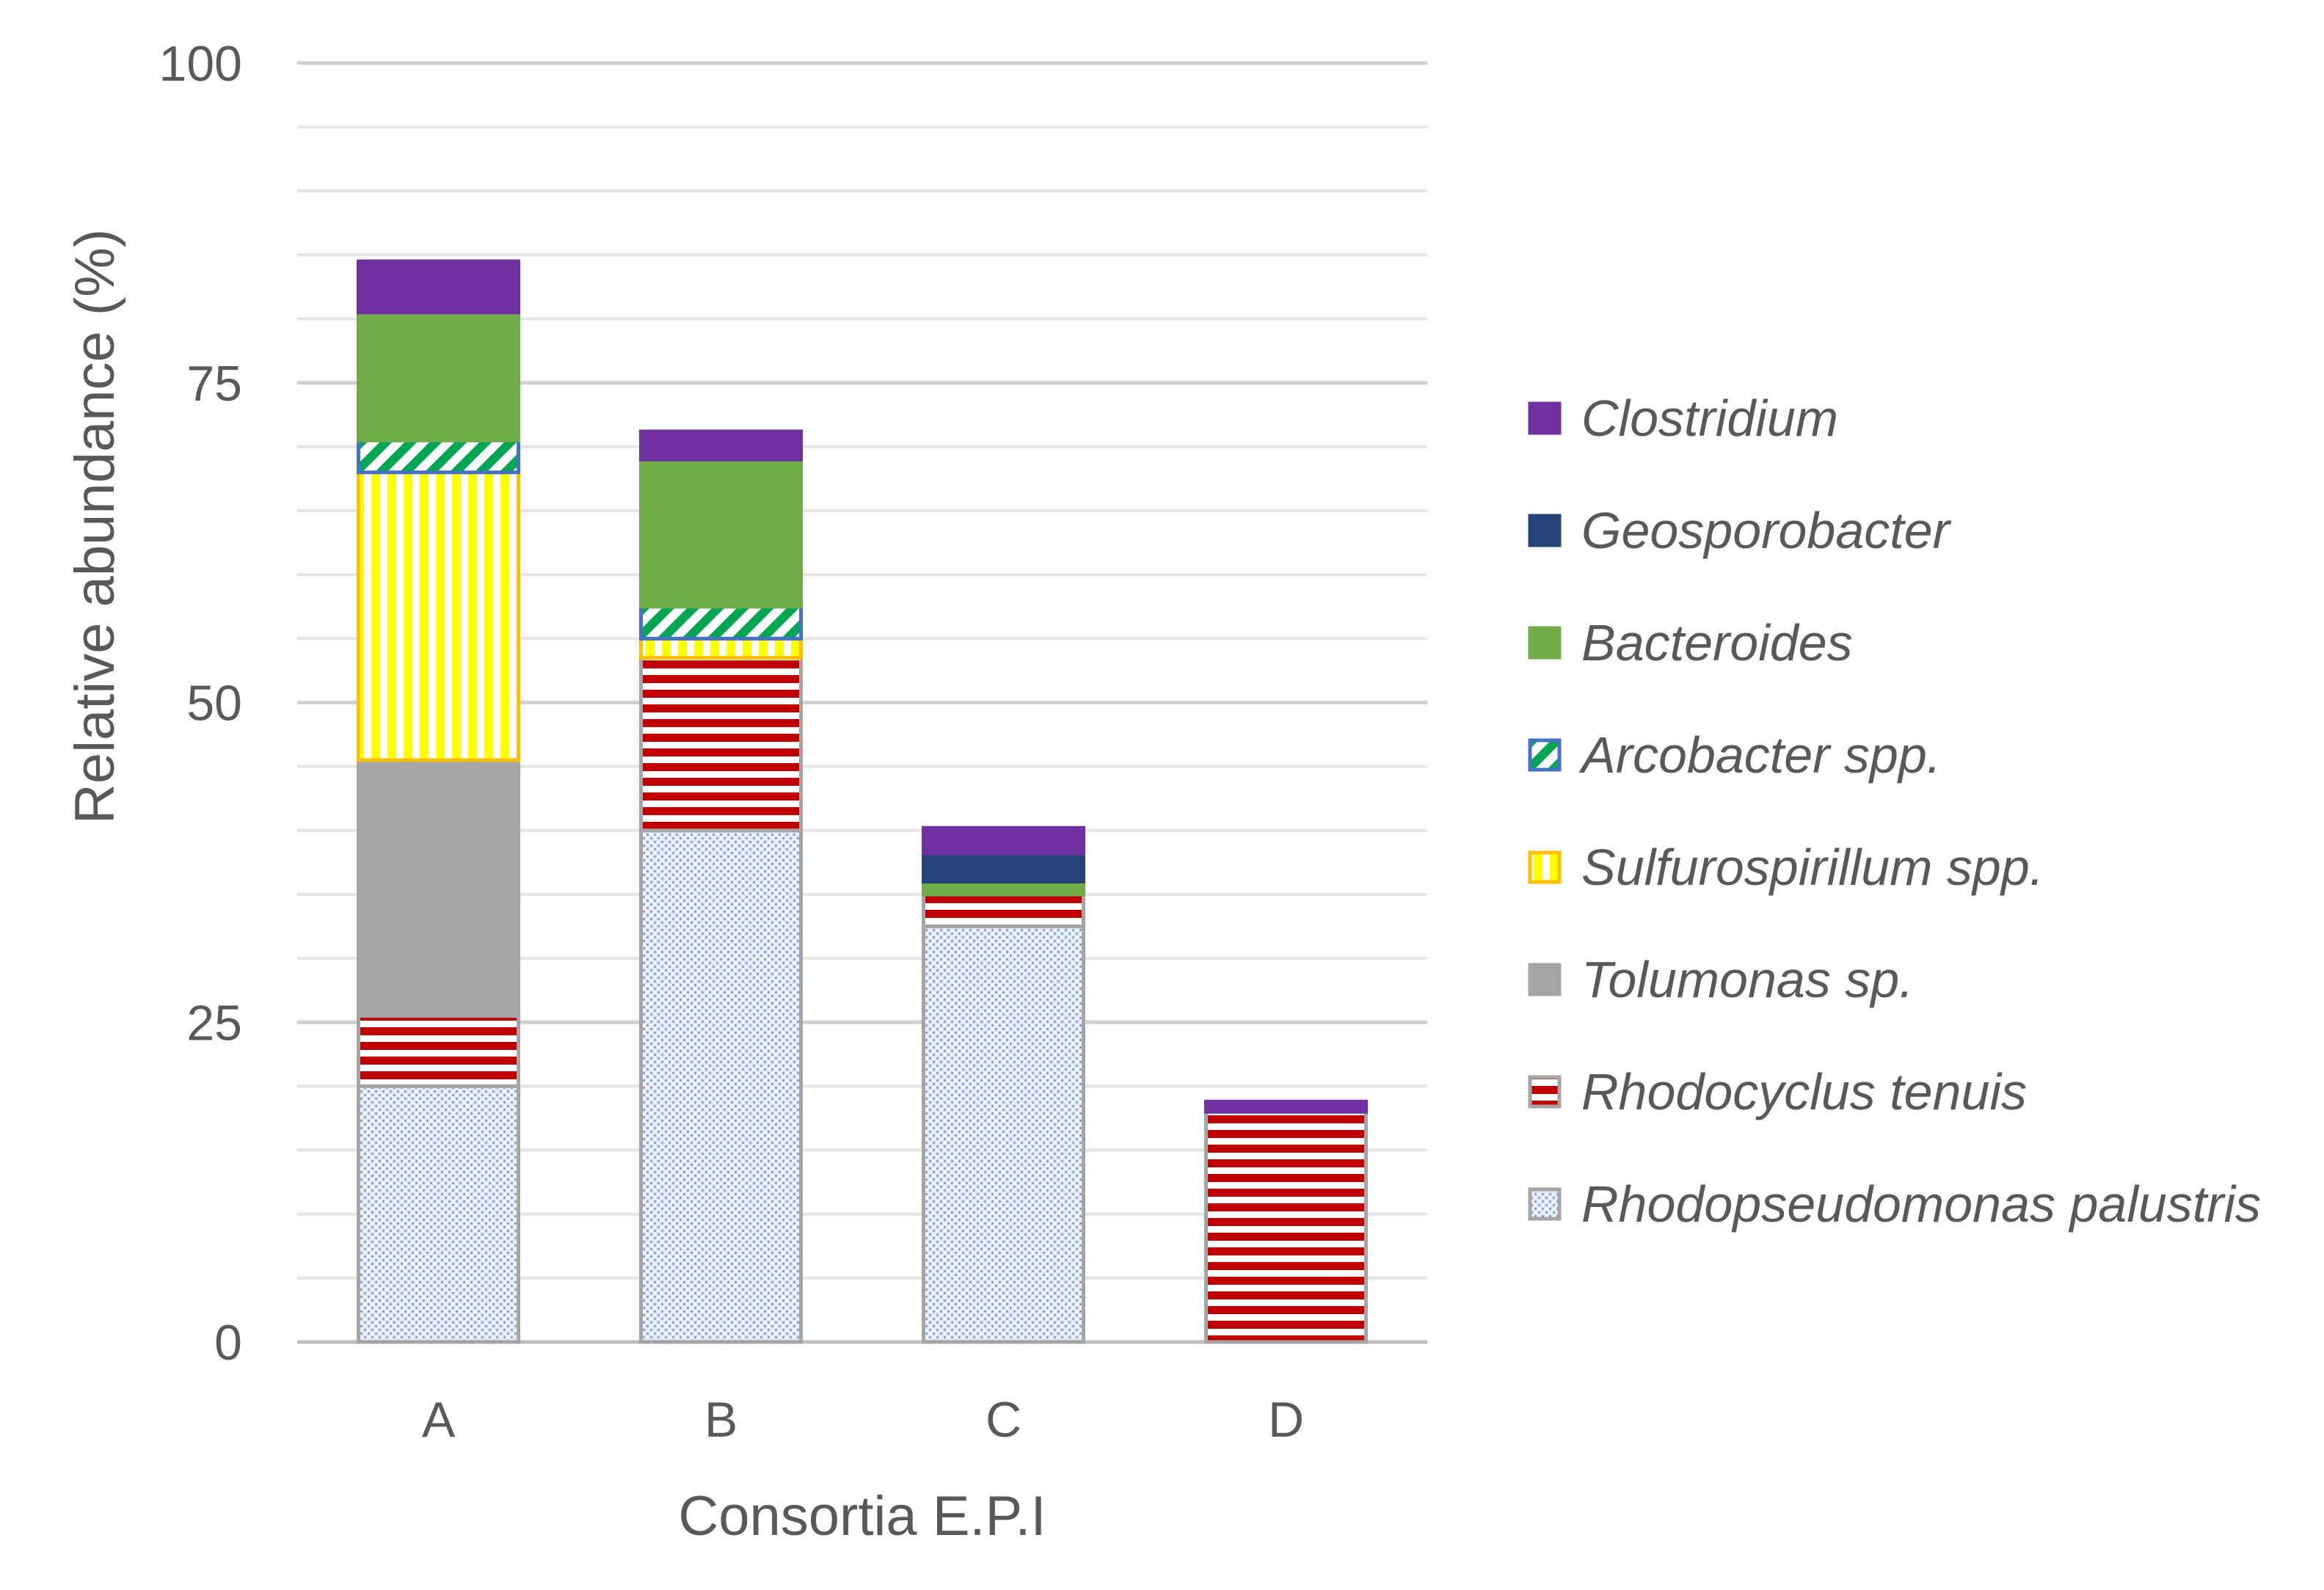 Image resolution: width=2324 pixels, height=1590 pixels. What do you see at coordinates (1545, 867) in the screenshot?
I see `legend-swatch-sulfurospirillum-spp` at bounding box center [1545, 867].